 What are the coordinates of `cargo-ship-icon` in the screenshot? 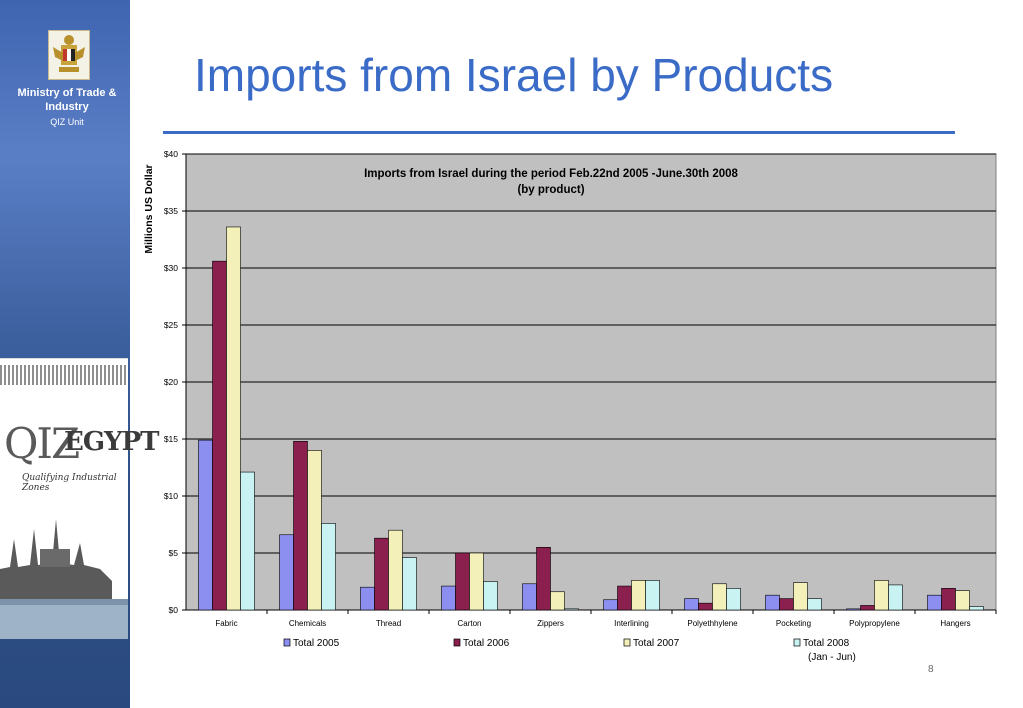 It's located at (64, 569).